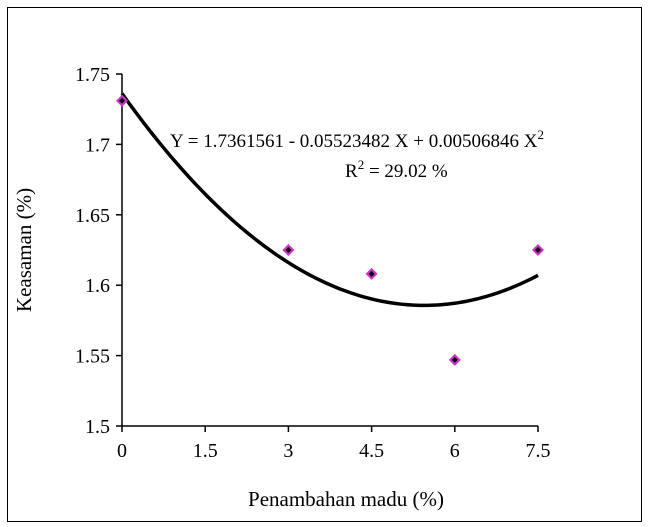 Image resolution: width=651 pixels, height=527 pixels. What do you see at coordinates (97, 286) in the screenshot?
I see `y-tick-label: 1.6` at bounding box center [97, 286].